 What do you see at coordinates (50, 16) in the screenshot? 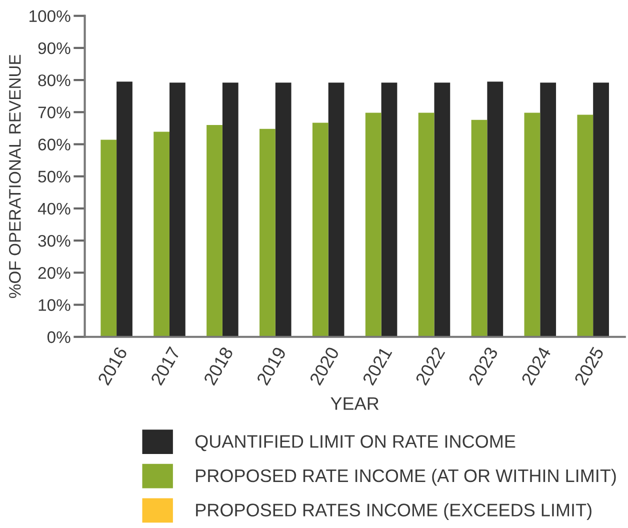
I see `y-tick-label: 100%` at bounding box center [50, 16].